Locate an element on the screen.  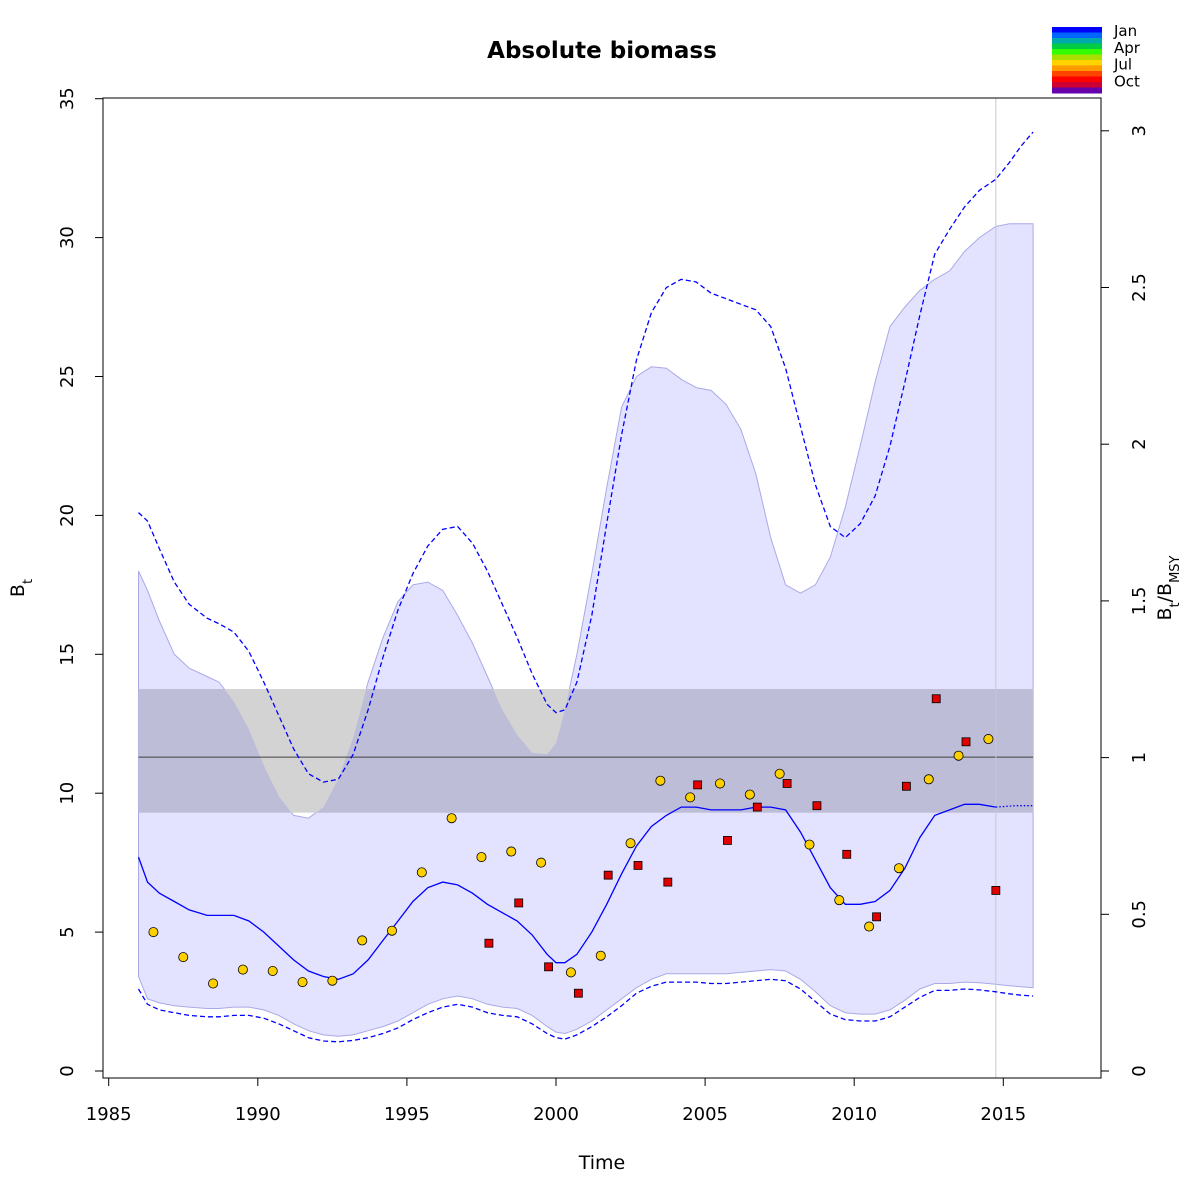
legend-label: Jan is located at coordinates (1125, 31).